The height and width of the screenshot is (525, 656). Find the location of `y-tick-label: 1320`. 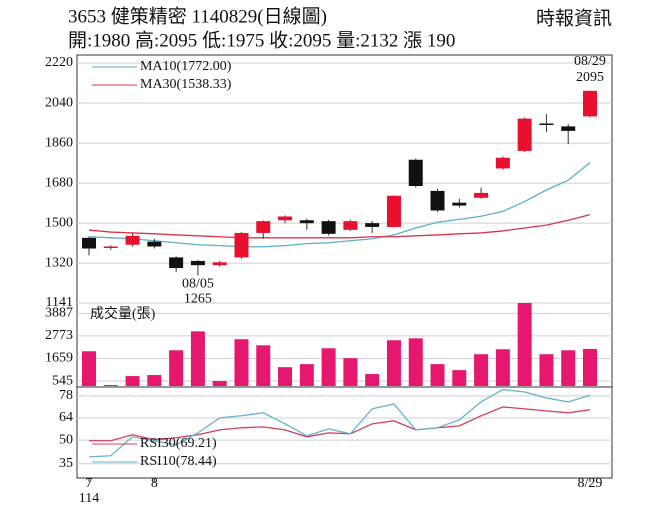

y-tick-label: 1320 is located at coordinates (59, 262).